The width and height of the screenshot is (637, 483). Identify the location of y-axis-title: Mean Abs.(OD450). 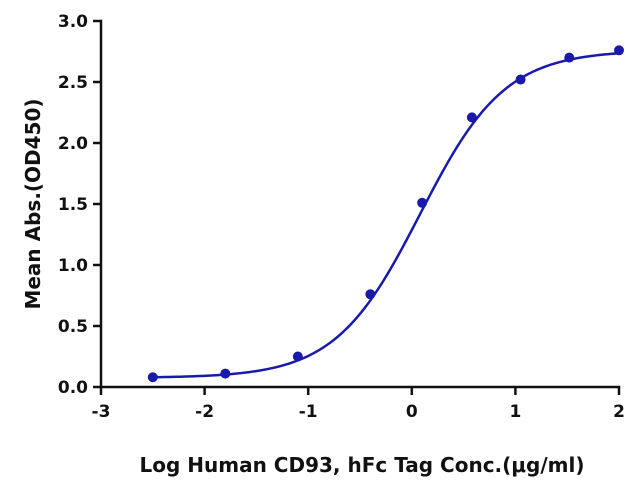
(33, 203).